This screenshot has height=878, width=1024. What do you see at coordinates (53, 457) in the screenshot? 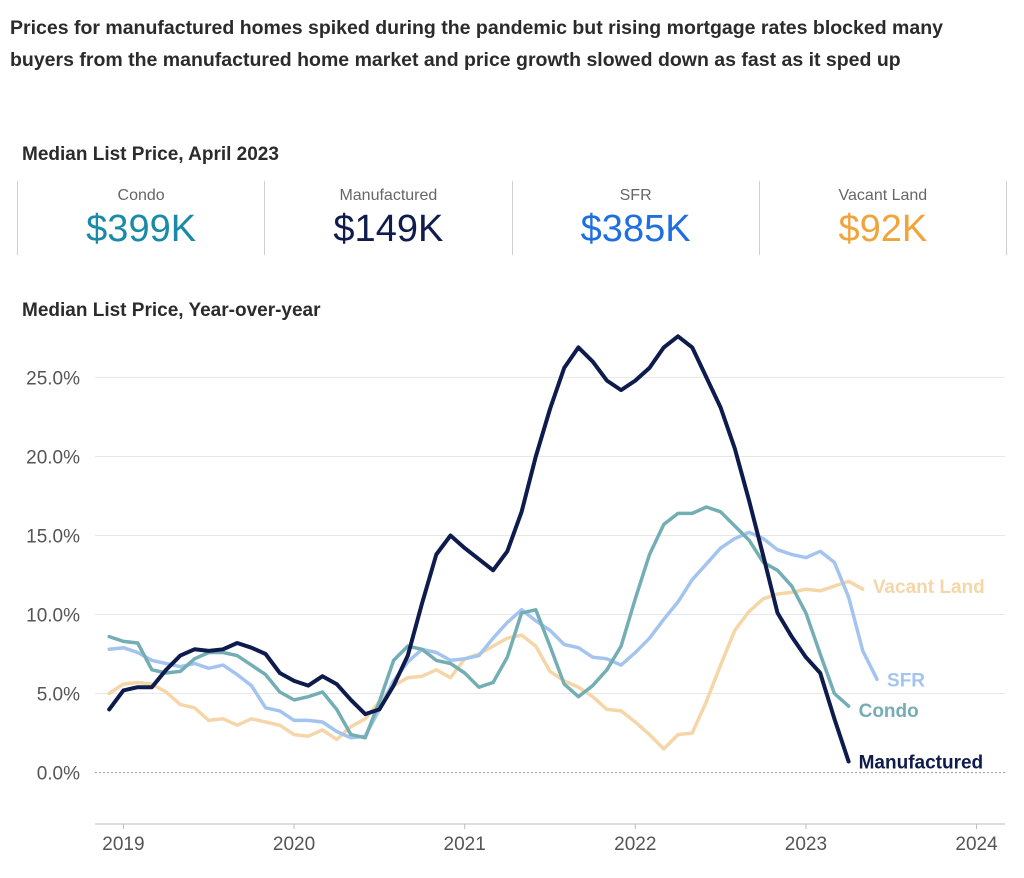
I see `y-tick-label: 20.0%` at bounding box center [53, 457].